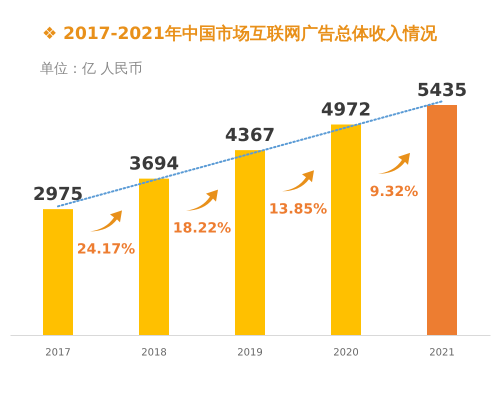  What do you see at coordinates (442, 353) in the screenshot?
I see `x-tick-label: 2021` at bounding box center [442, 353].